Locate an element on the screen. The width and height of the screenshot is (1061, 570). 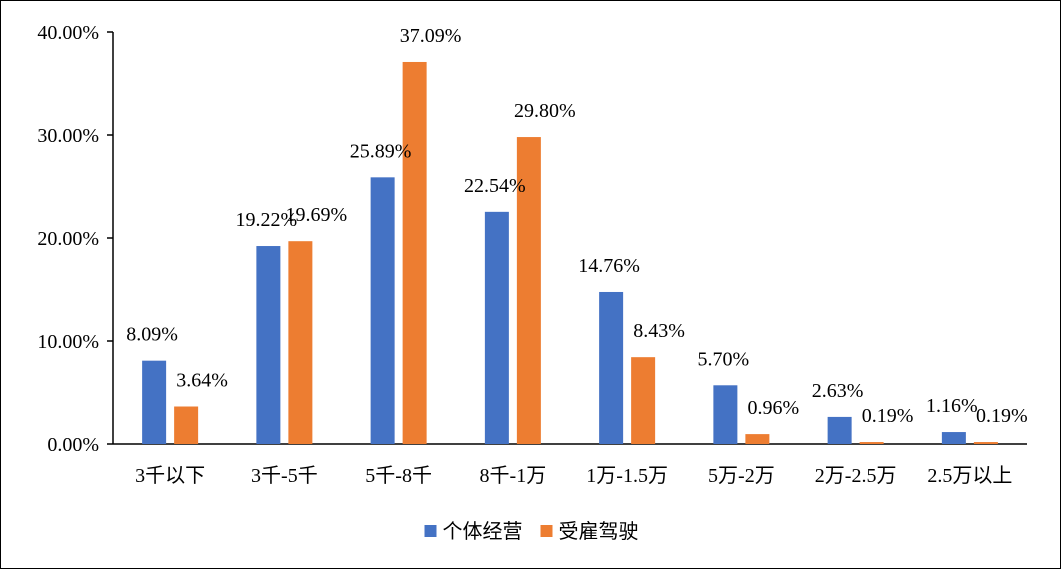
y-tick-label: 0.00% is located at coordinates (73, 445).